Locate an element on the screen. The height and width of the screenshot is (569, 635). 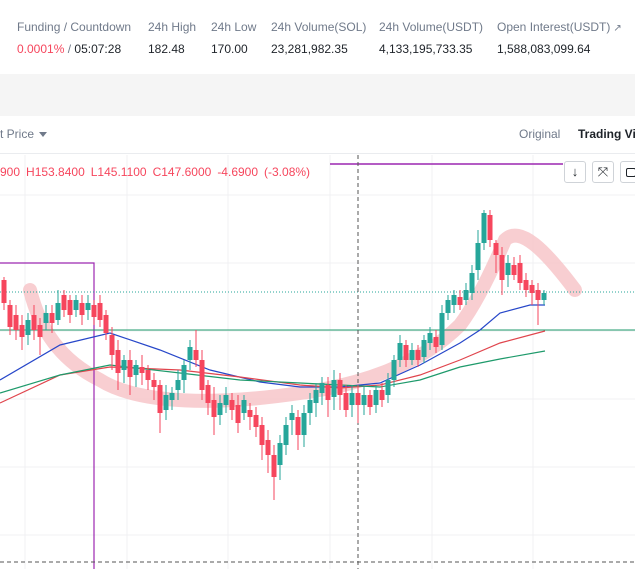
volume-usdt-label: 24h Volume(USDT) is located at coordinates (431, 27).